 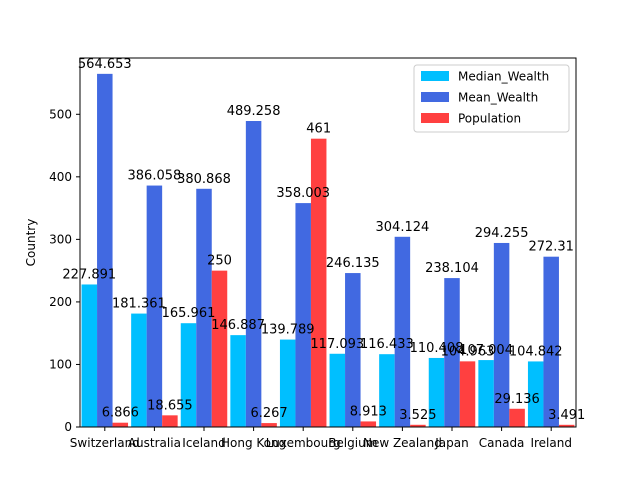 I want to click on x-tick-label: Ireland, so click(x=551, y=443).